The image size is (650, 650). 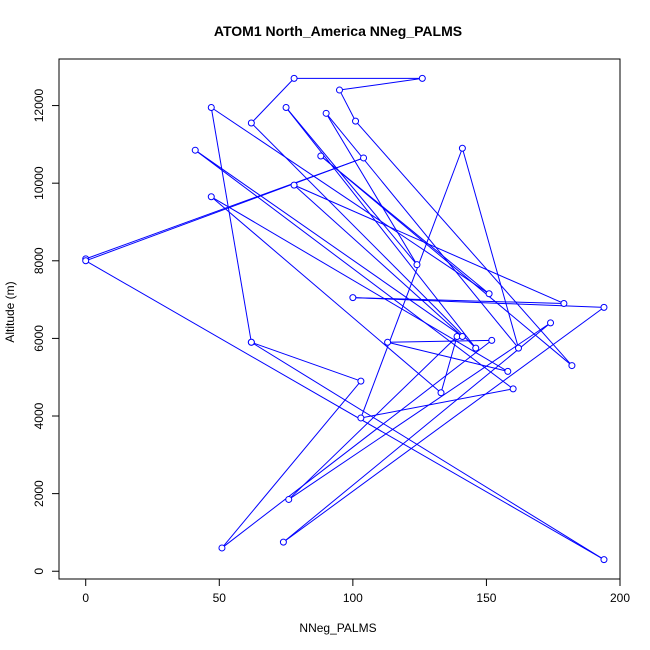 I want to click on y-tick-label: 12000, so click(x=39, y=106).